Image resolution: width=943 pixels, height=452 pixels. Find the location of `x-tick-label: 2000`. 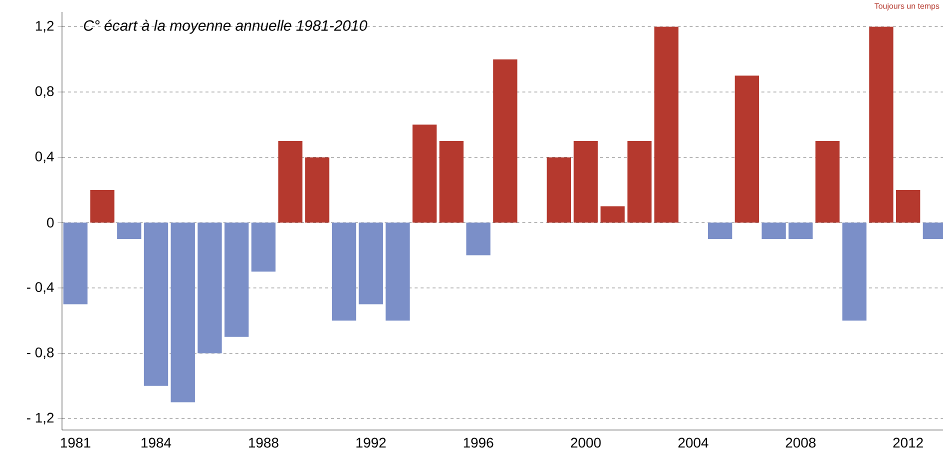

x-tick-label: 2000 is located at coordinates (585, 443).